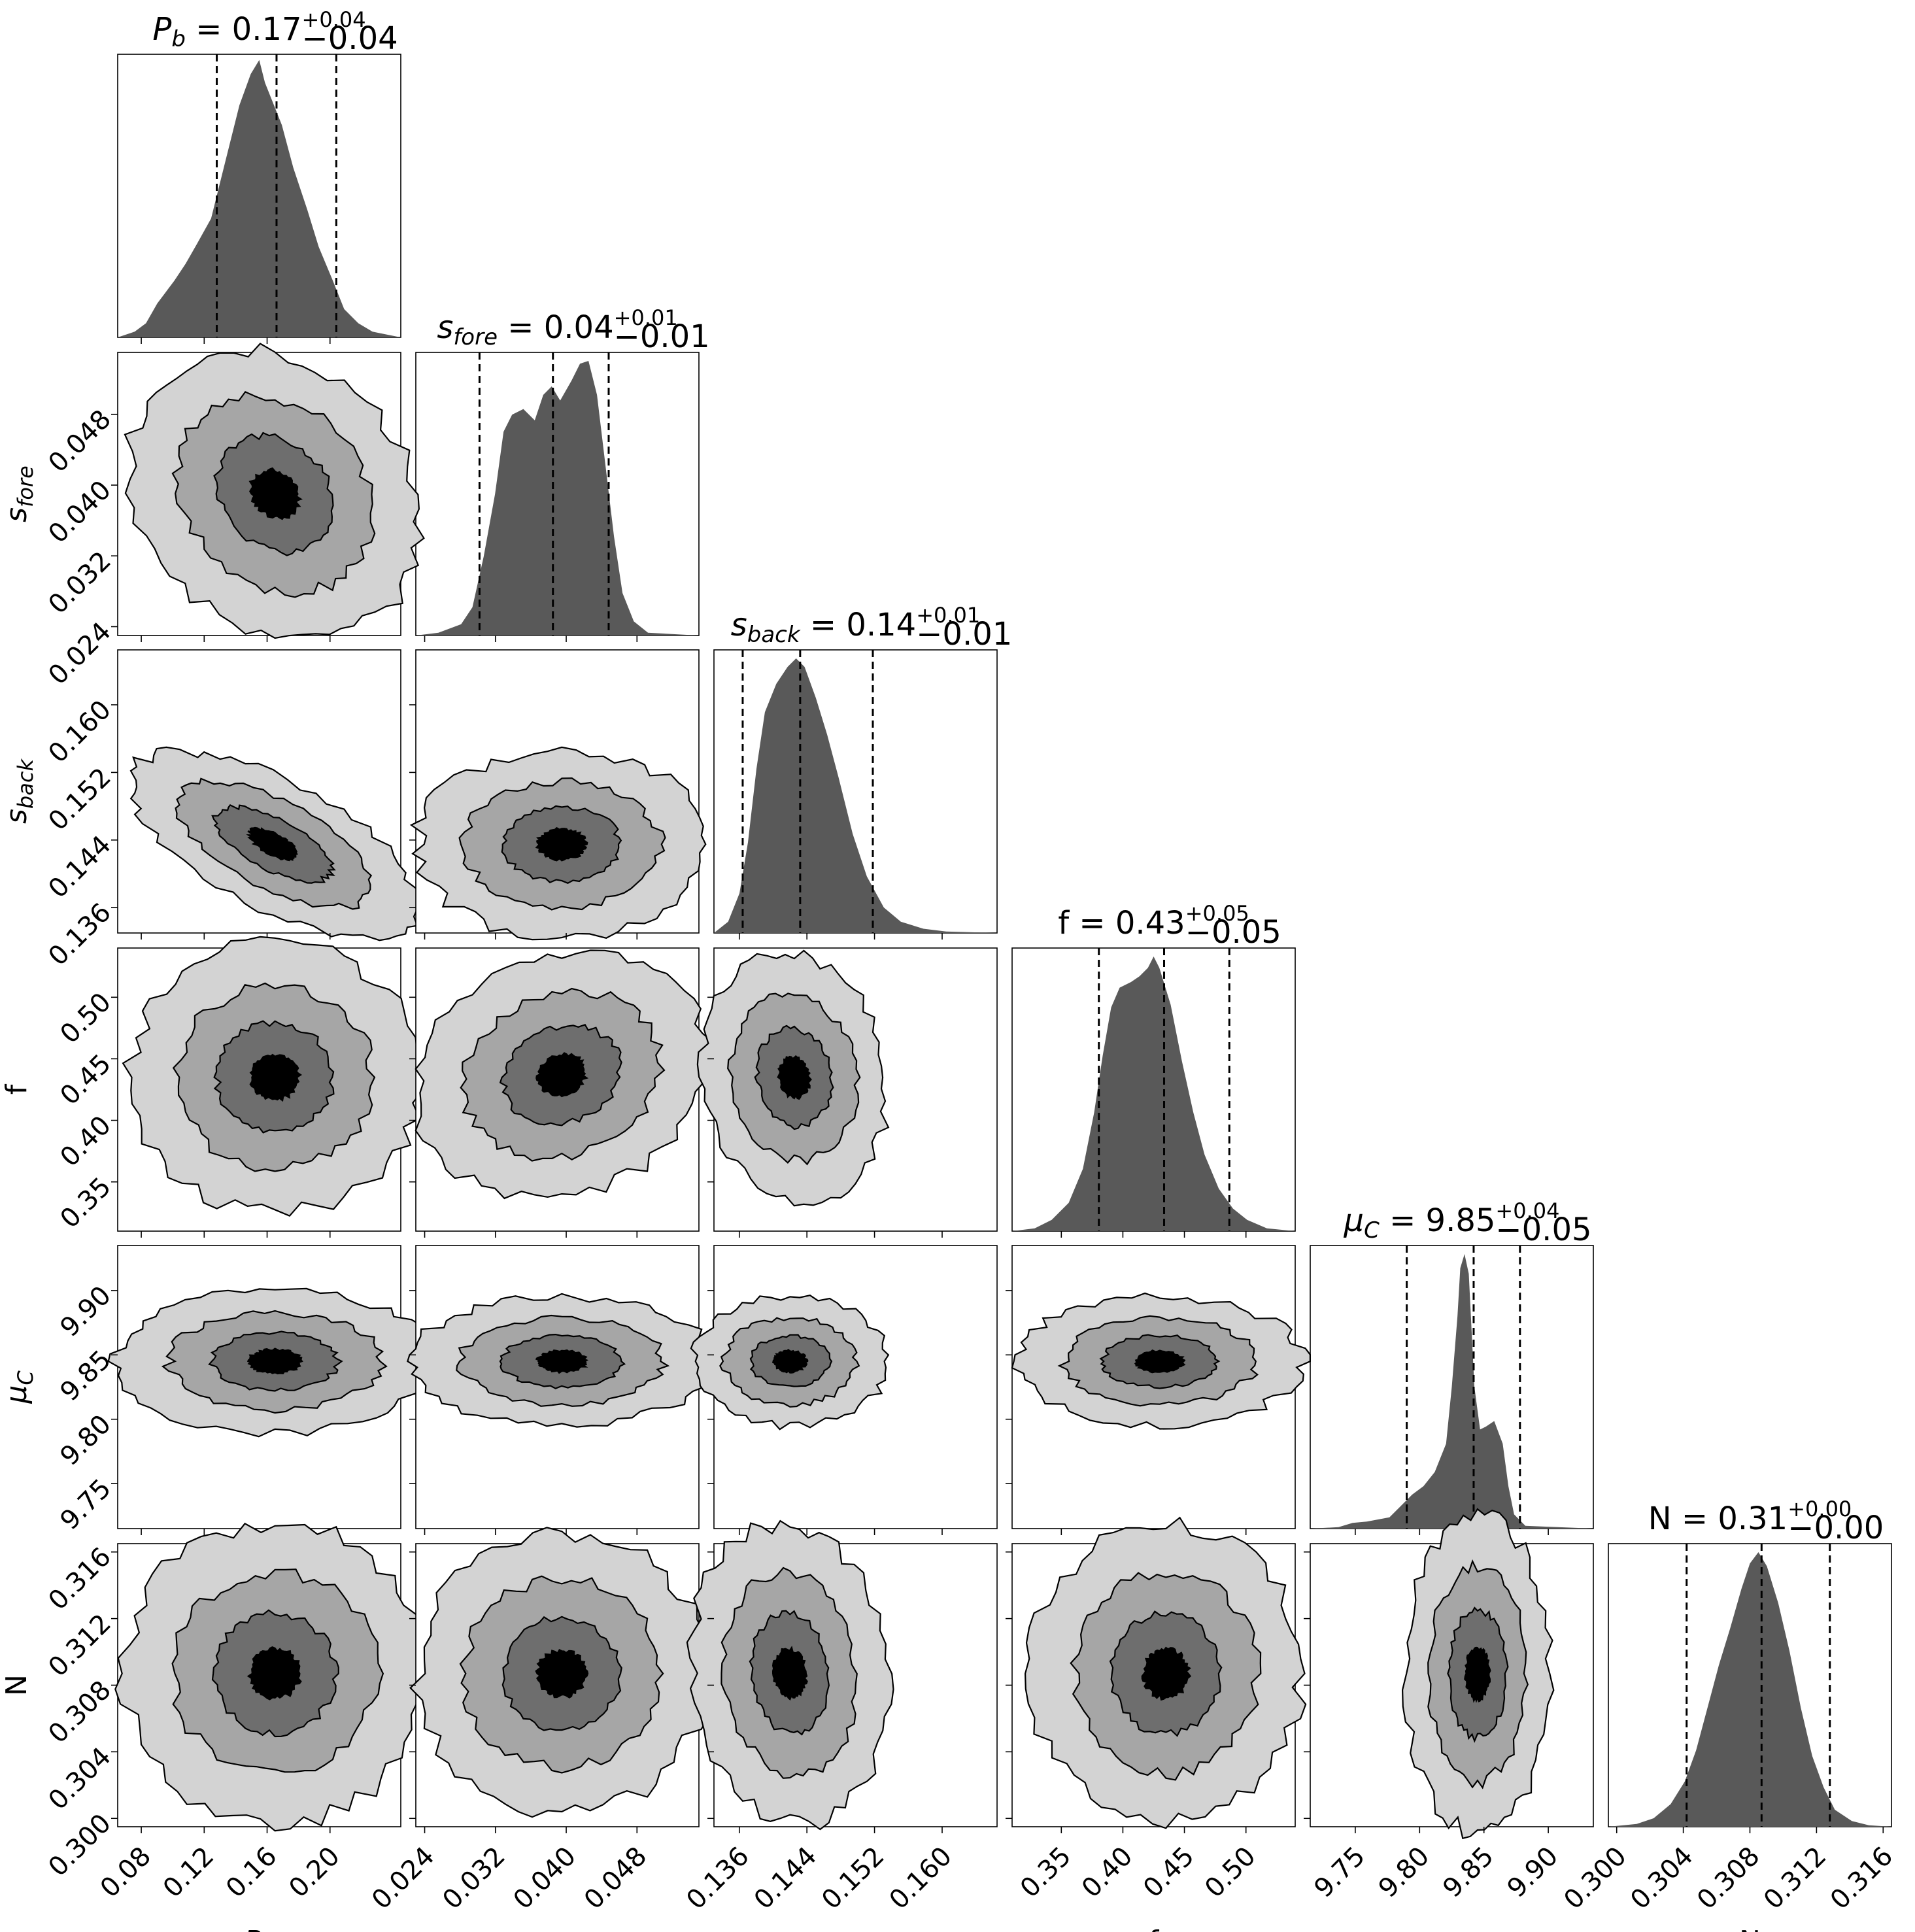  Describe the element at coordinates (662, 336) in the screenshot. I see `title-minus-s_fore: −0.01` at that location.